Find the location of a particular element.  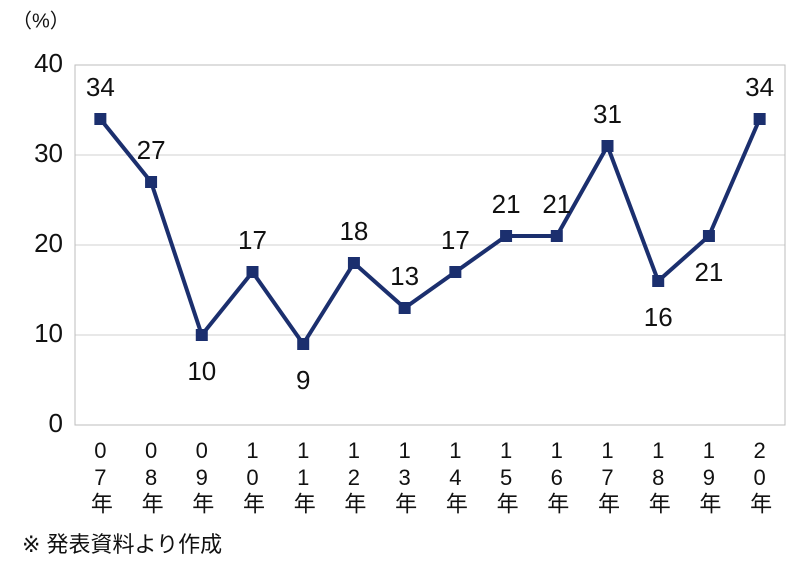

y-axis-label: （%） is located at coordinates (41, 20).